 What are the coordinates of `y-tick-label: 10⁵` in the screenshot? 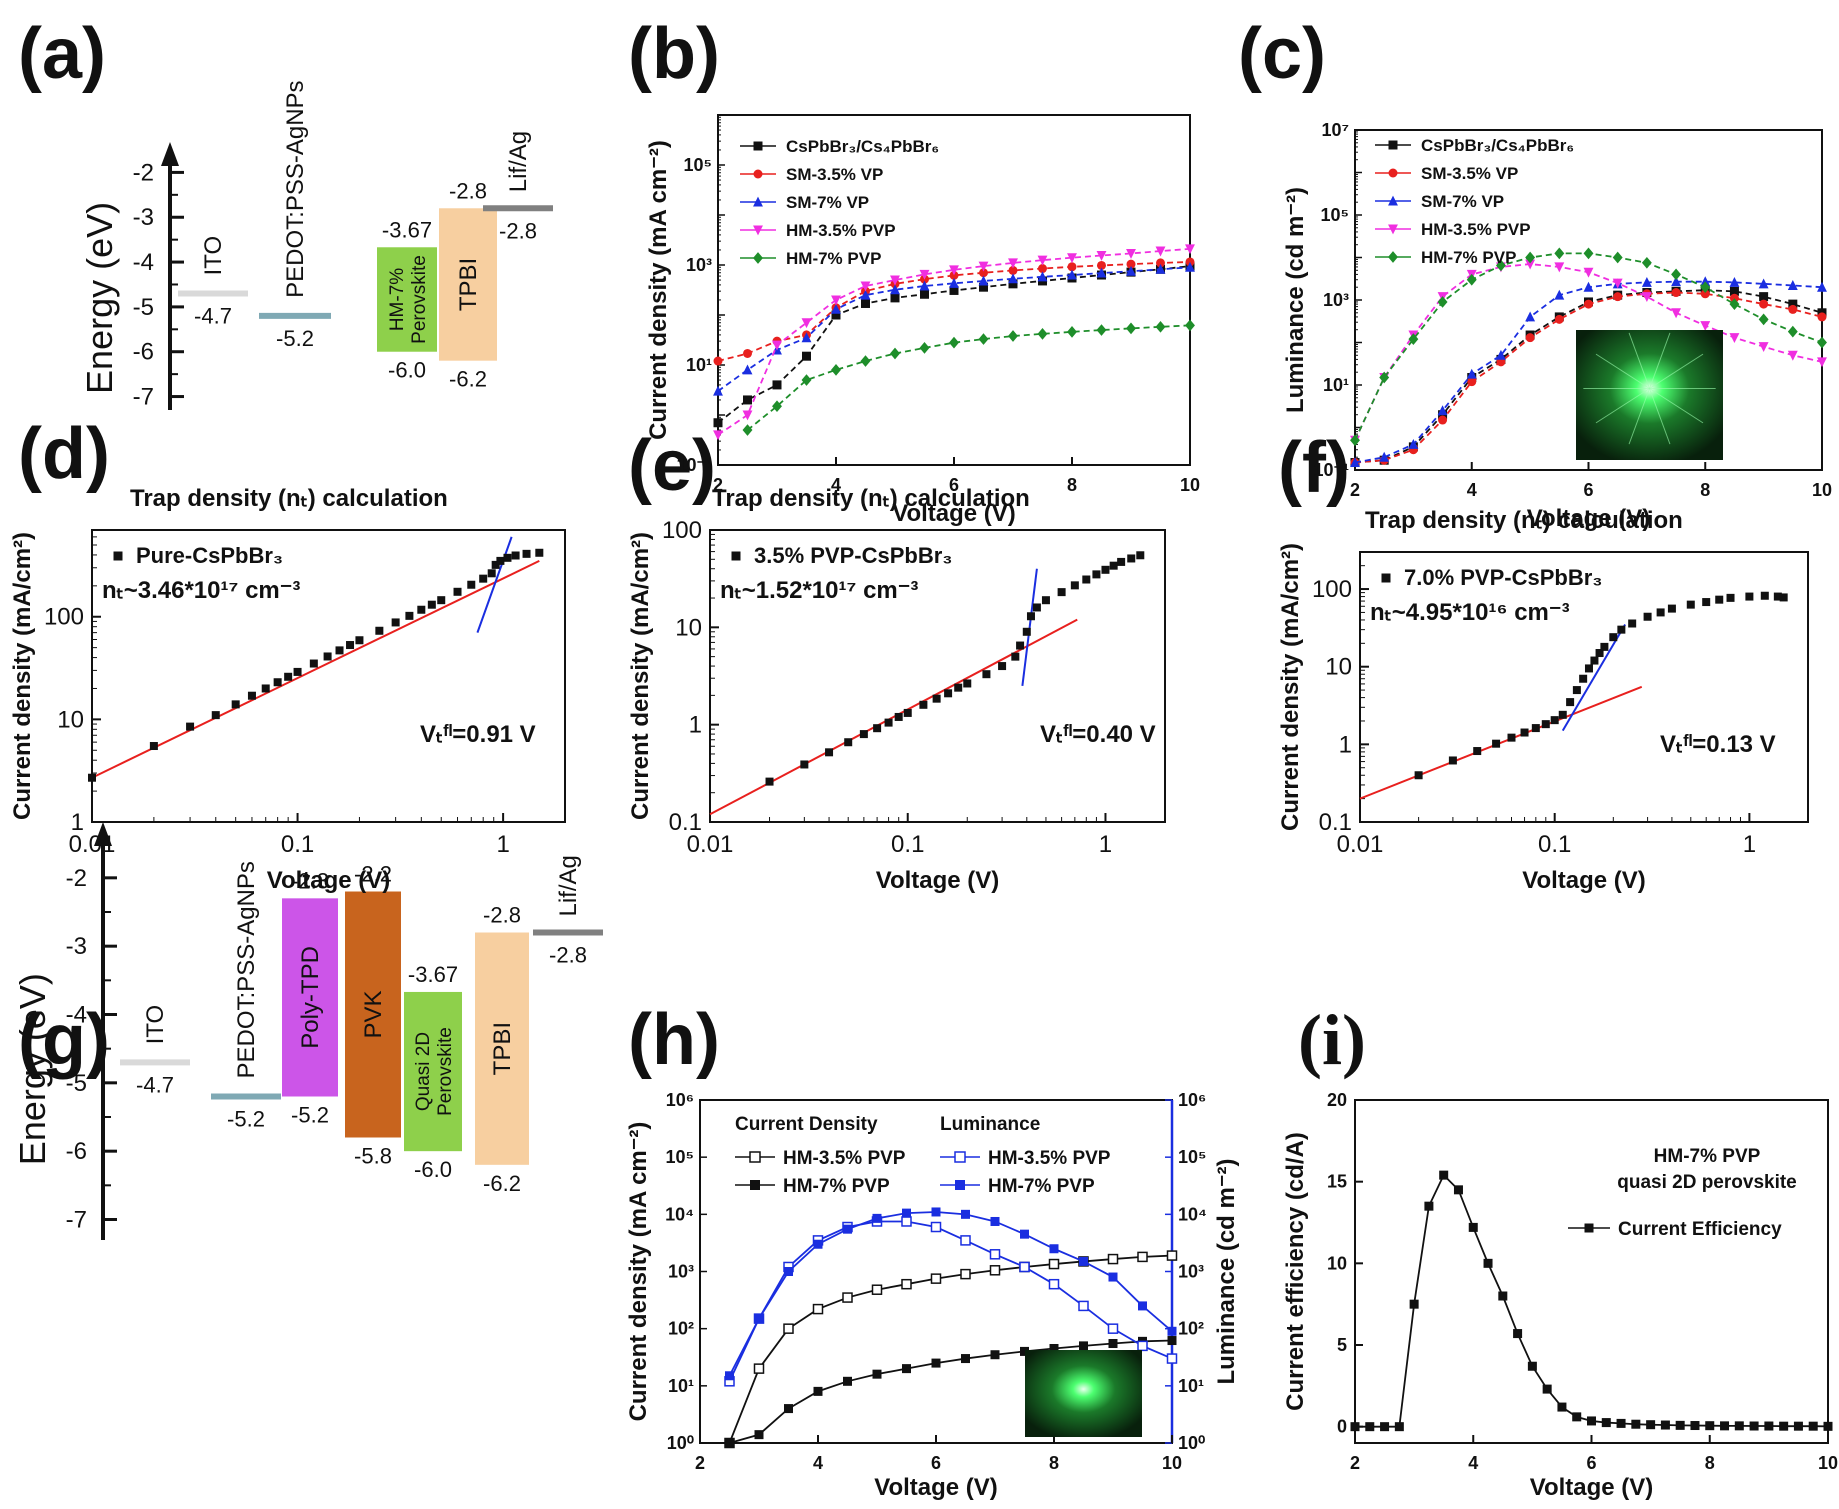 It's located at (698, 165).